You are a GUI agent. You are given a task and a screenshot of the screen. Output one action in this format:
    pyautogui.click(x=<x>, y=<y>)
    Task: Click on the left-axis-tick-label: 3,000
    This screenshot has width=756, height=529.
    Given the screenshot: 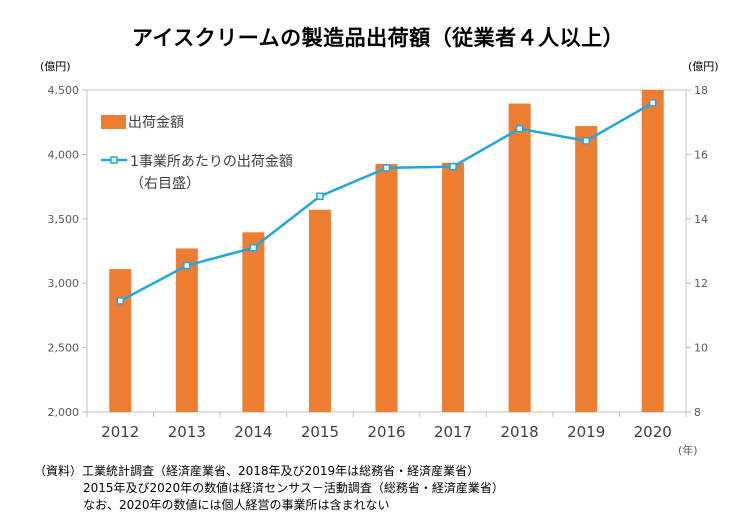 What is the action you would take?
    pyautogui.click(x=64, y=283)
    